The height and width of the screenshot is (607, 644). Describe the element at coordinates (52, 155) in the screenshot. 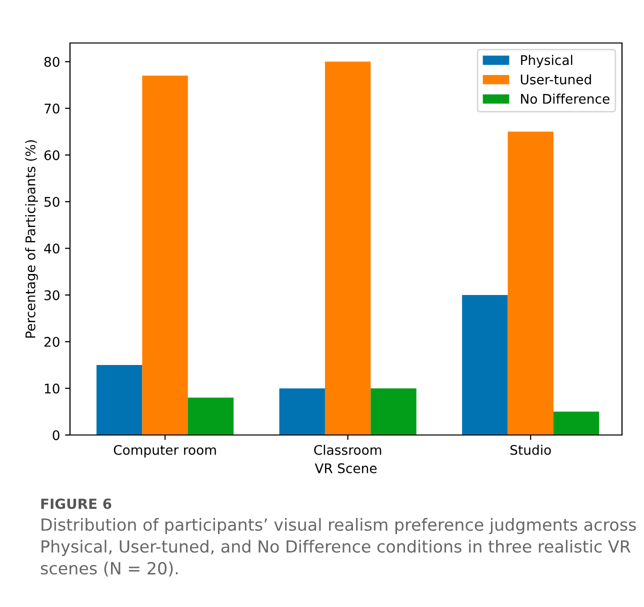

I see `y-tick-label: 60` at that location.